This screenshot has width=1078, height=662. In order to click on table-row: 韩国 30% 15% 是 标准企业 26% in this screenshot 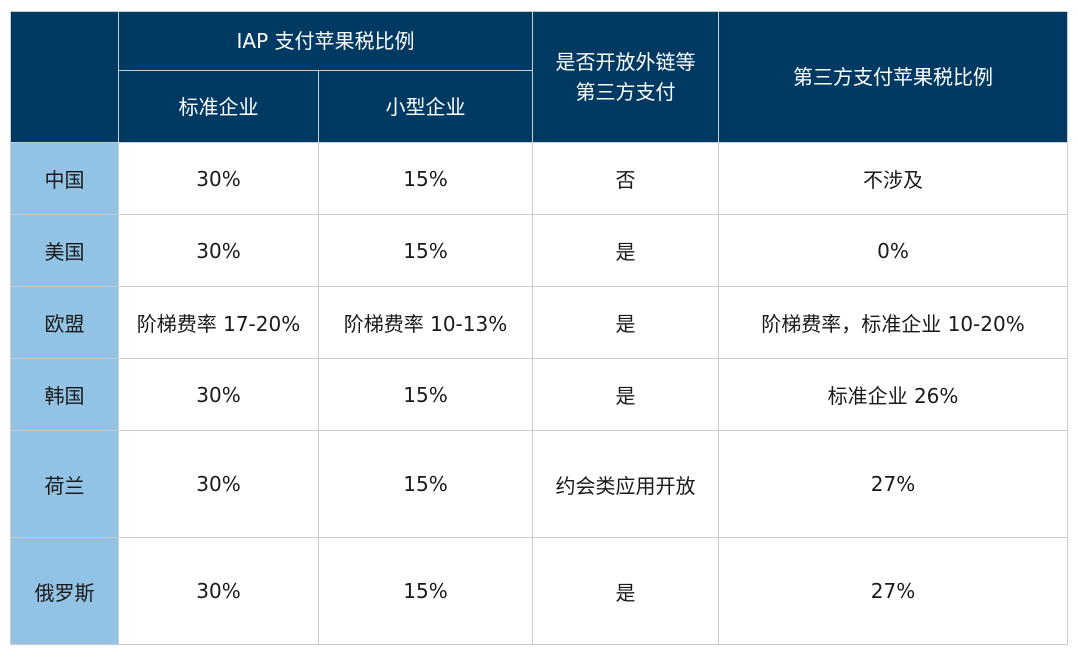, I will do `click(539, 394)`.